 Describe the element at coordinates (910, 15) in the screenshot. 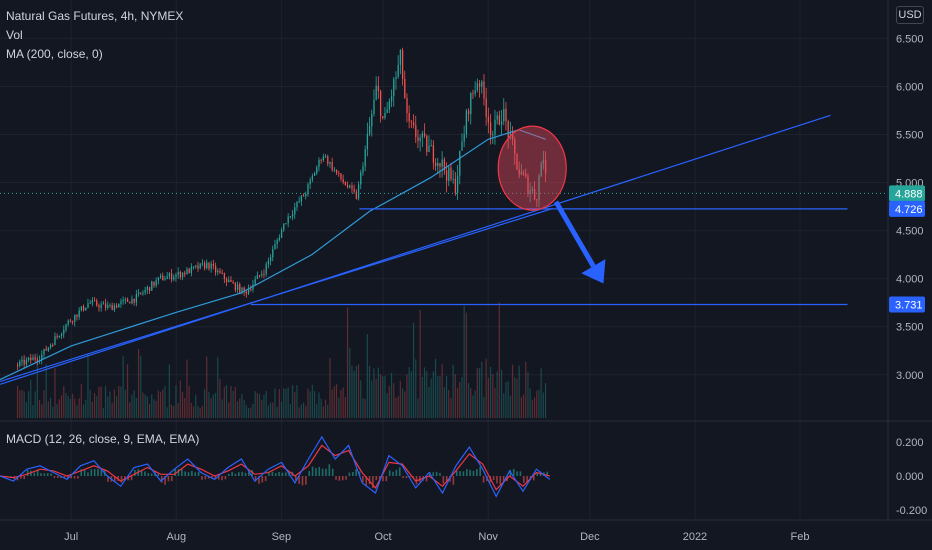

I see `currency-button: USD` at that location.